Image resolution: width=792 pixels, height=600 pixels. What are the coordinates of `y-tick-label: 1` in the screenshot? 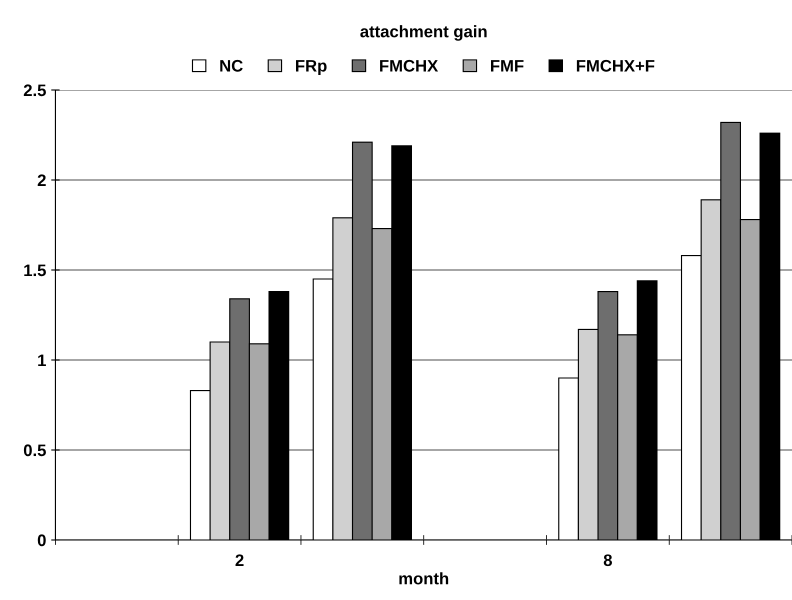 It's located at (42, 360).